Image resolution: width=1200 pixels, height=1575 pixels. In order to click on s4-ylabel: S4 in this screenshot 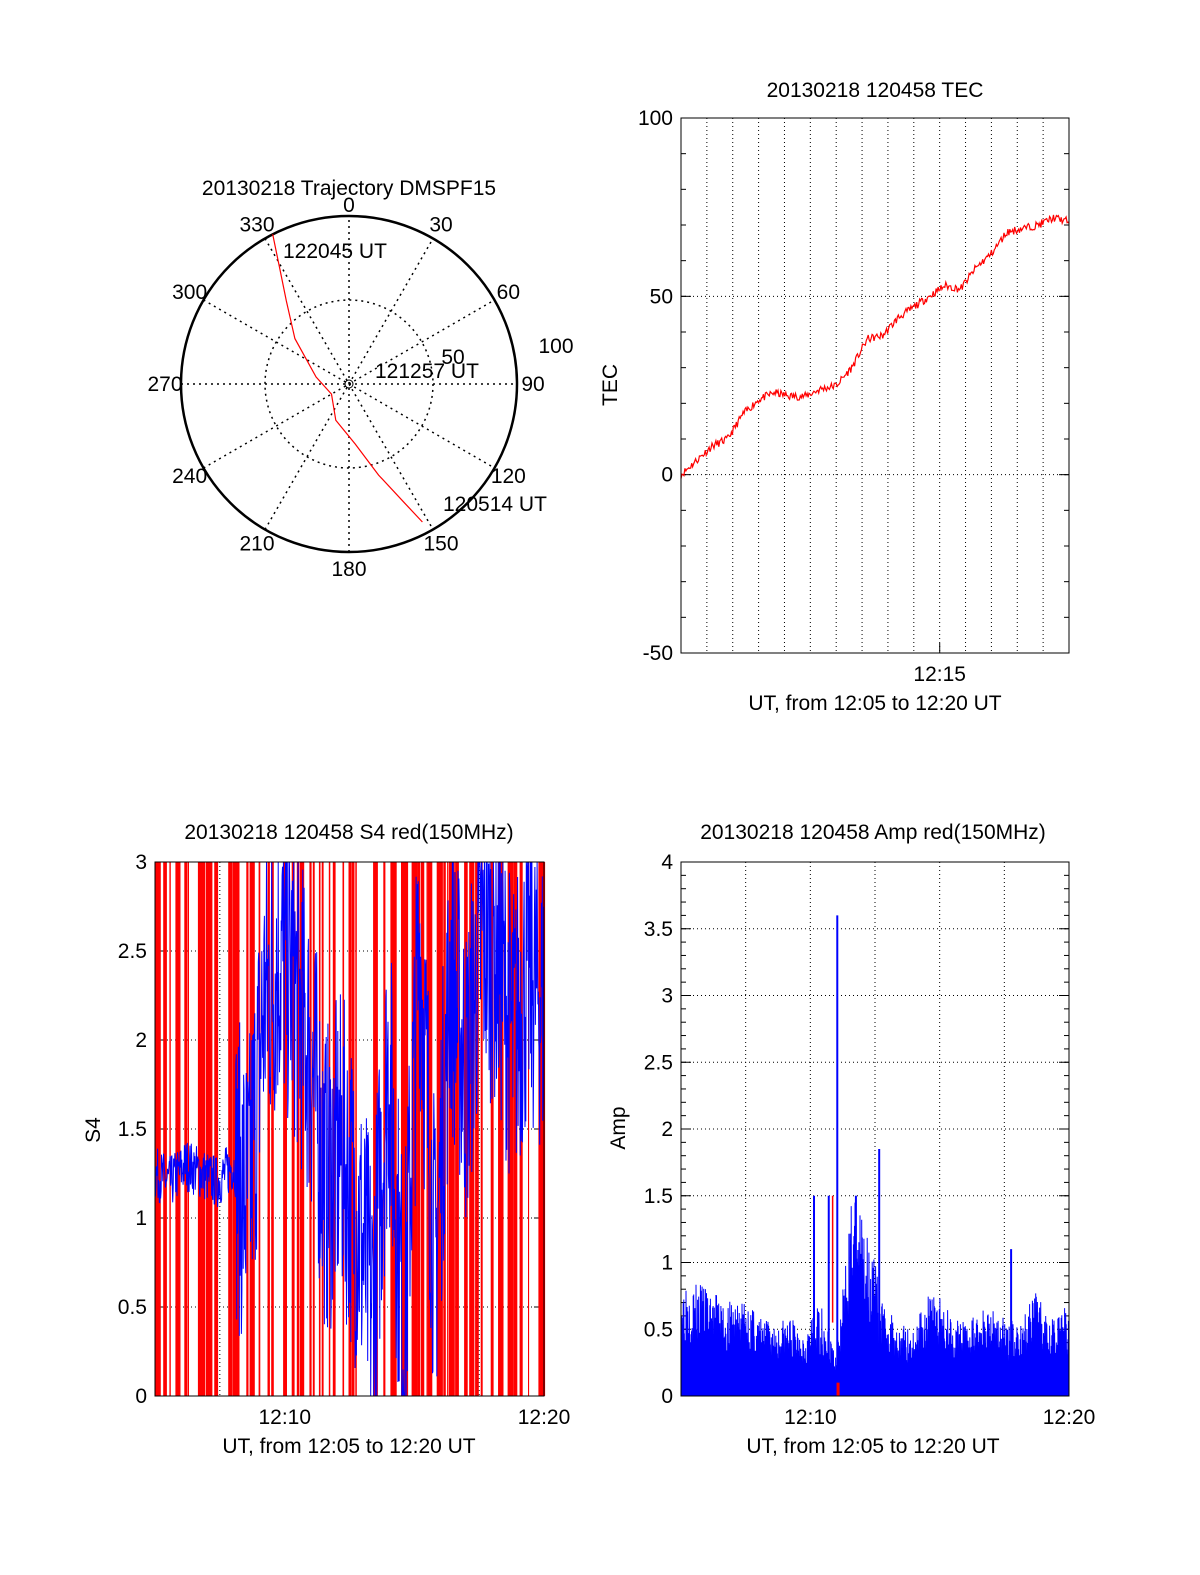, I will do `click(93, 1130)`.